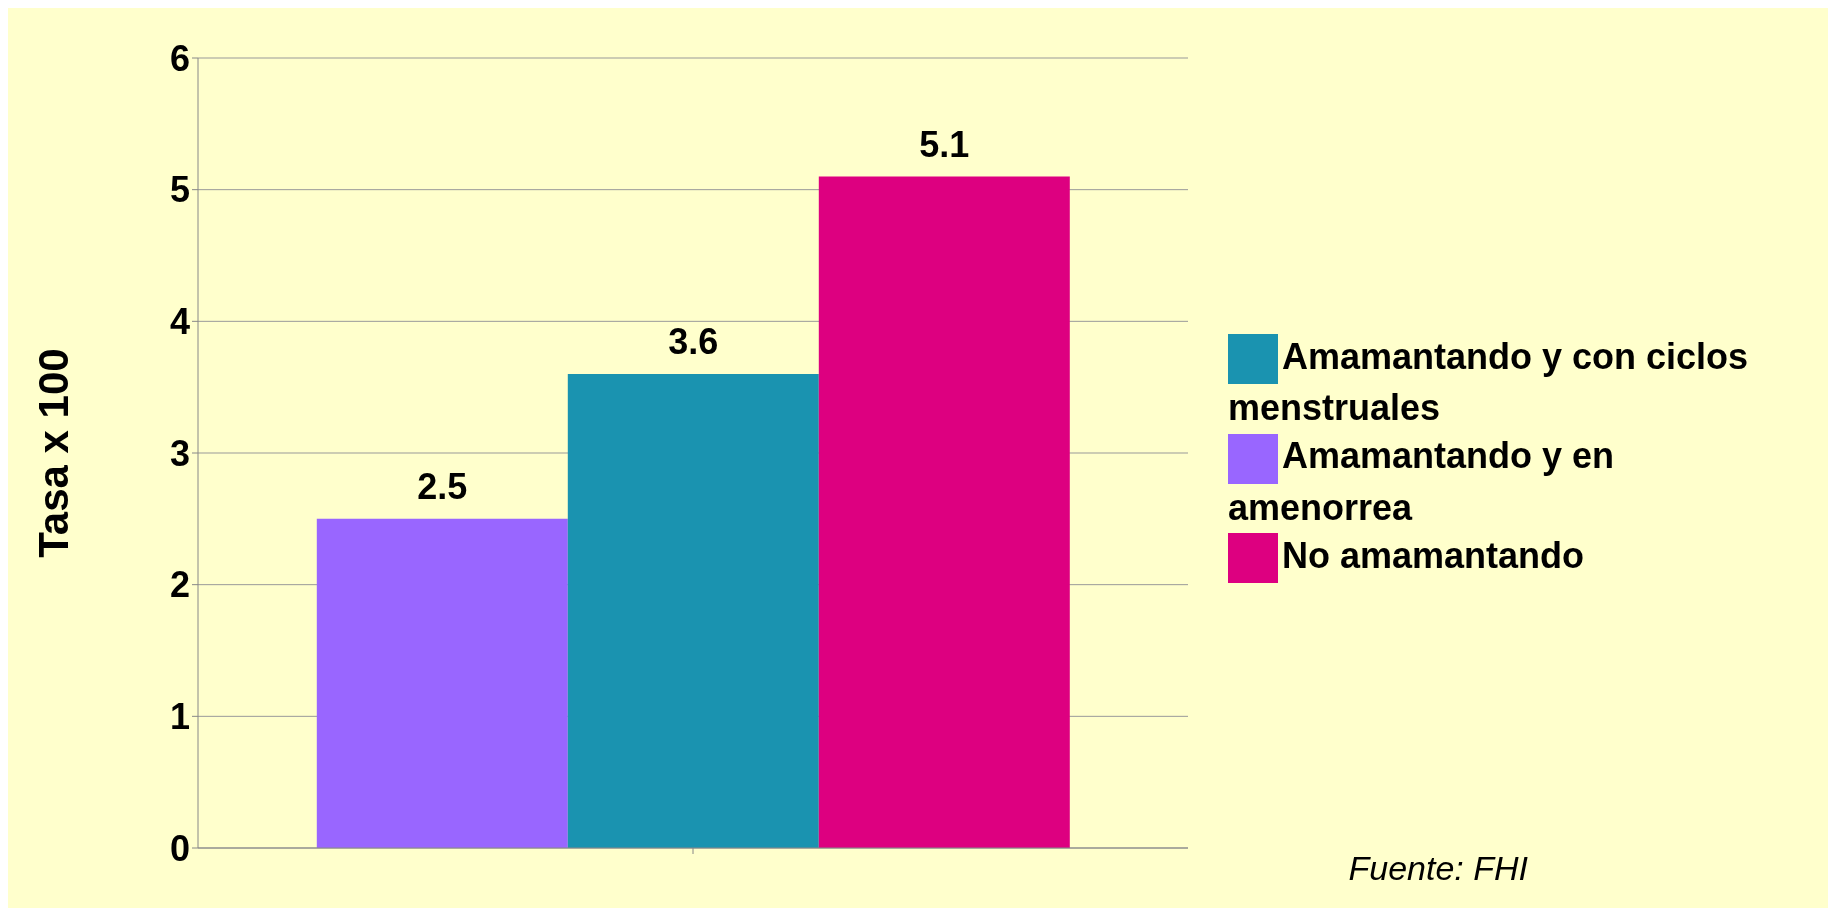 Image resolution: width=1841 pixels, height=919 pixels. What do you see at coordinates (1433, 555) in the screenshot?
I see `legend-label: No amamantando` at bounding box center [1433, 555].